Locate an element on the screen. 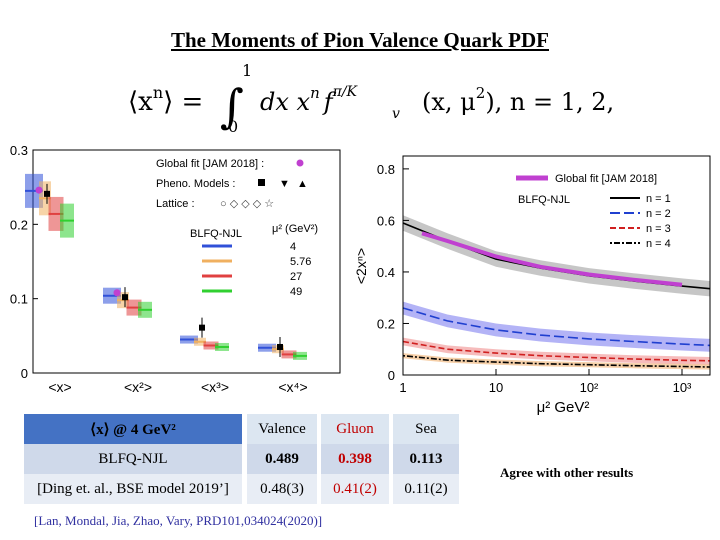 The image size is (720, 540). table-header-row: ⟨x⟩ @ 4 GeV² Valence Gluon Sea is located at coordinates (241, 429).